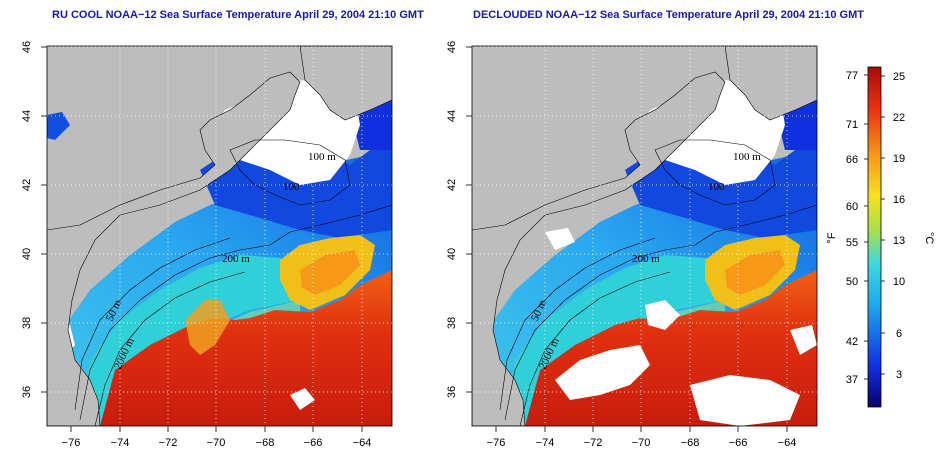  Describe the element at coordinates (929, 238) in the screenshot. I see `celsius-axis-label: °C` at that location.